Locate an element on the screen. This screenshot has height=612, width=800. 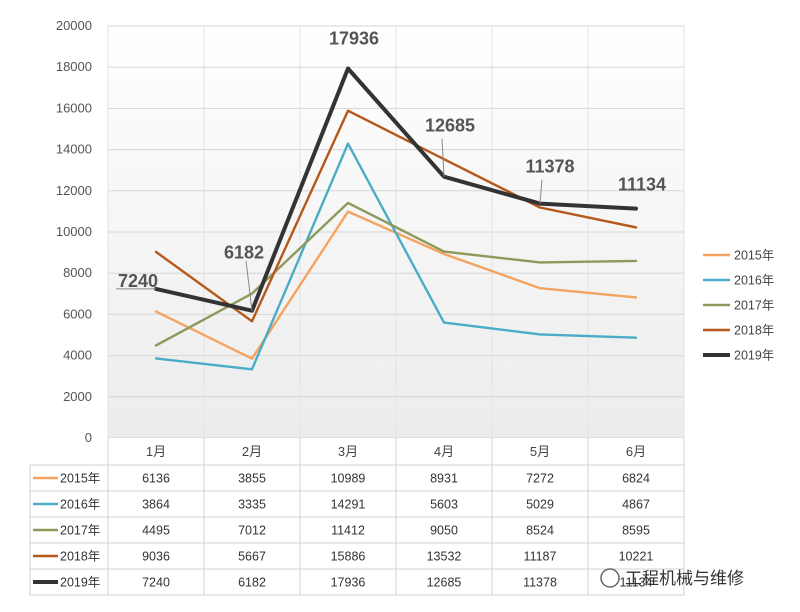
data-label: 7240 is located at coordinates (138, 281).